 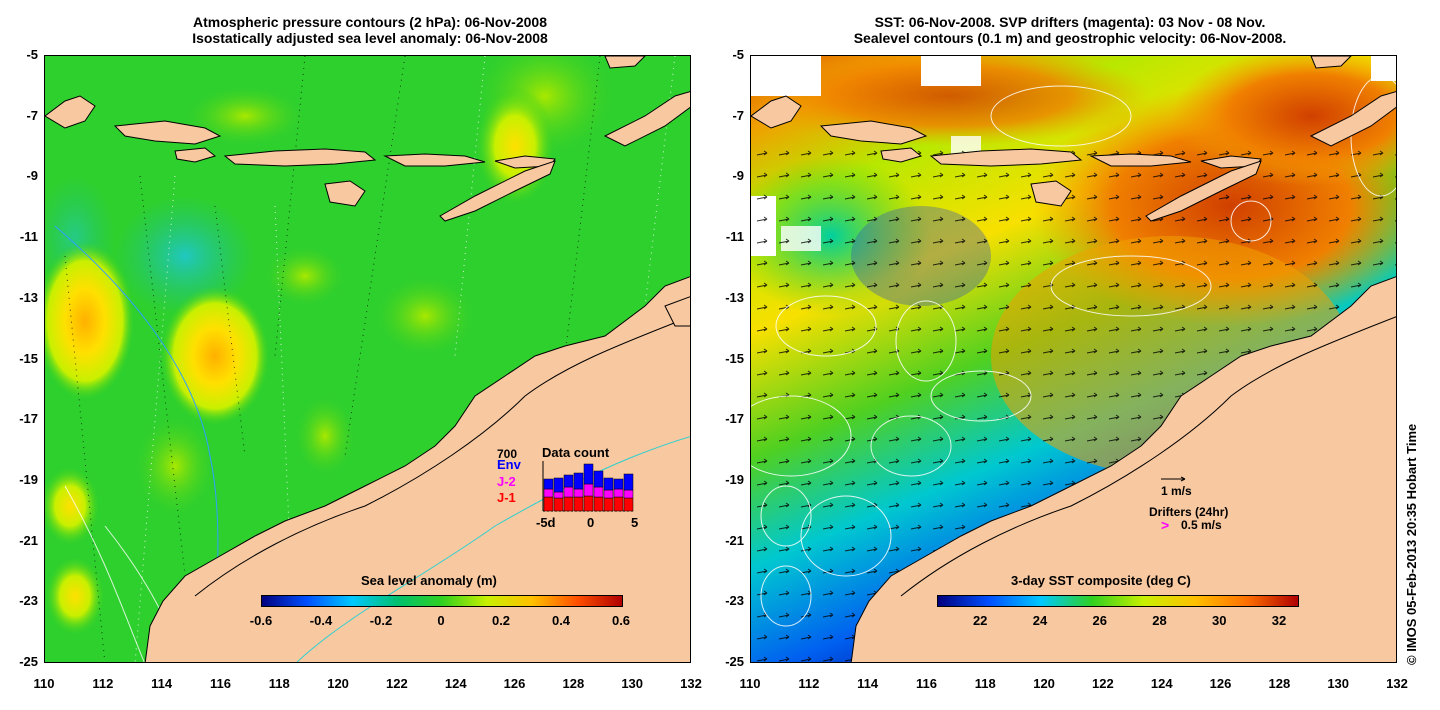 I want to click on colorbar-tick-label: 26, so click(x=1099, y=620).